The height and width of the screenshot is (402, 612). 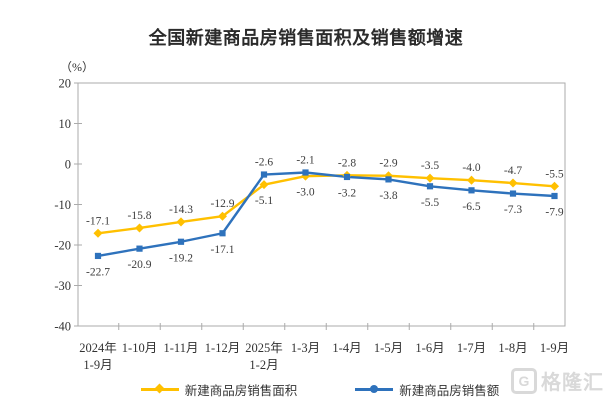 What do you see at coordinates (429, 348) in the screenshot?
I see `x-axis-tick-label: 1-6月` at bounding box center [429, 348].